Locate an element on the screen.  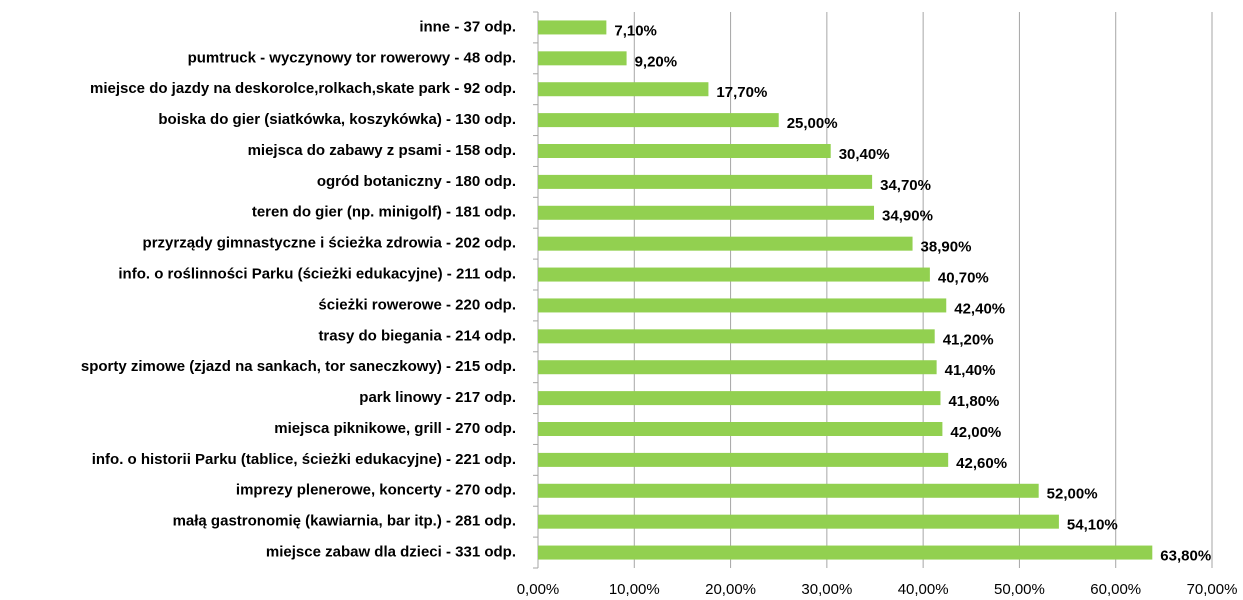
data-label: 54,10% is located at coordinates (1092, 525).